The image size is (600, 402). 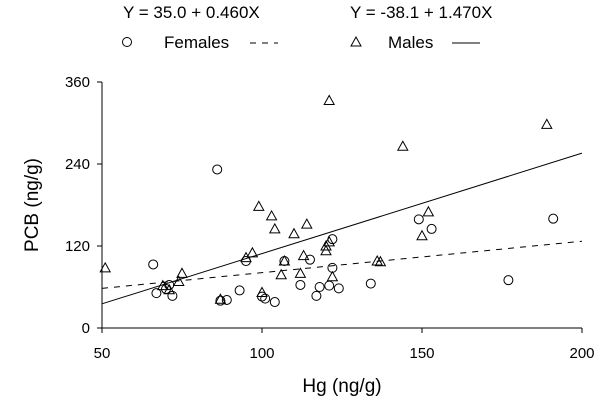 I want to click on y-tick-label: 240, so click(x=77, y=164).